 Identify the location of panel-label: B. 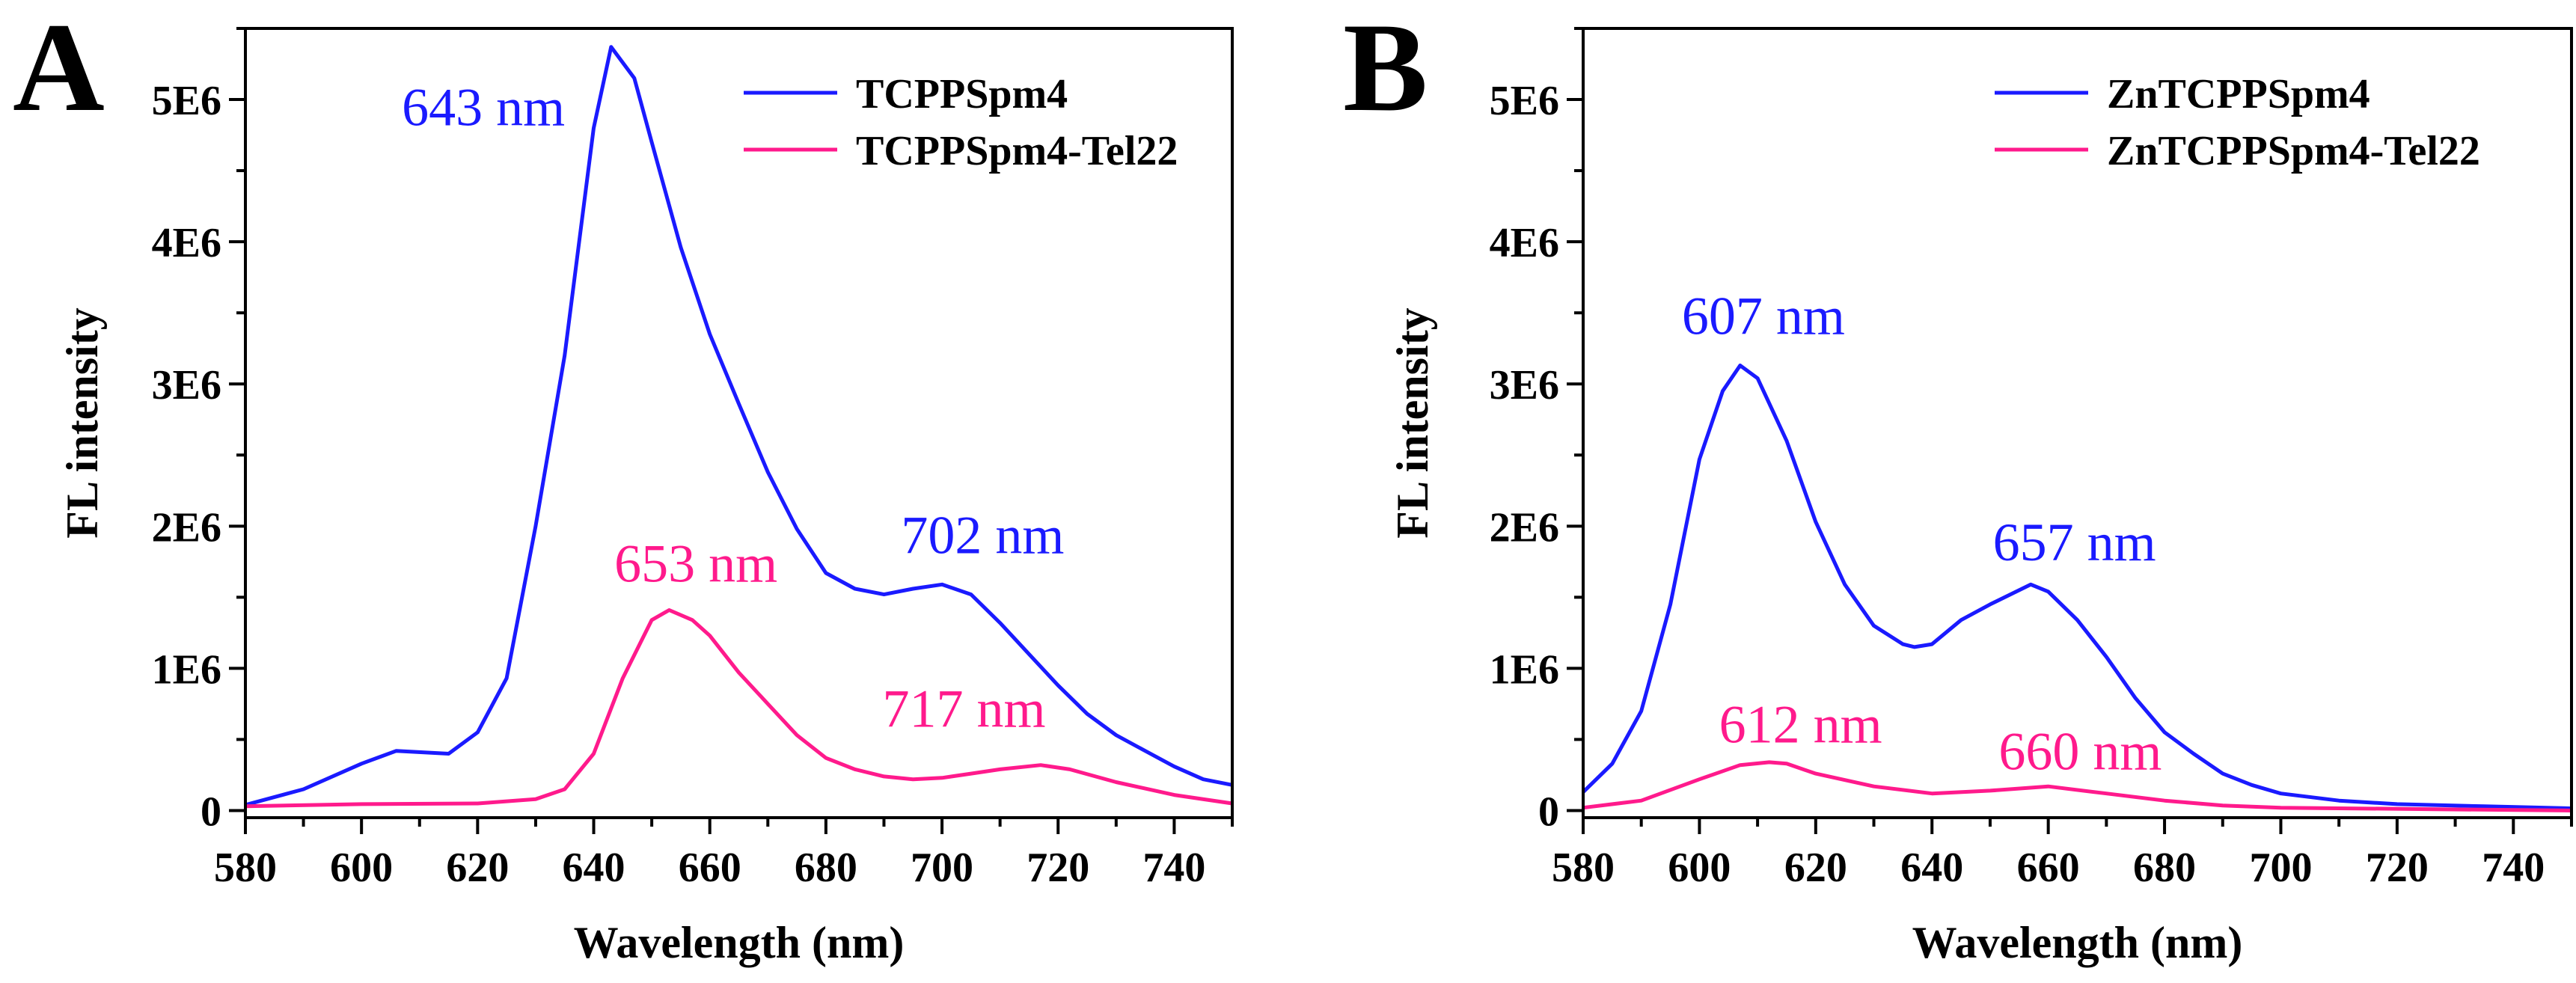
(1385, 69).